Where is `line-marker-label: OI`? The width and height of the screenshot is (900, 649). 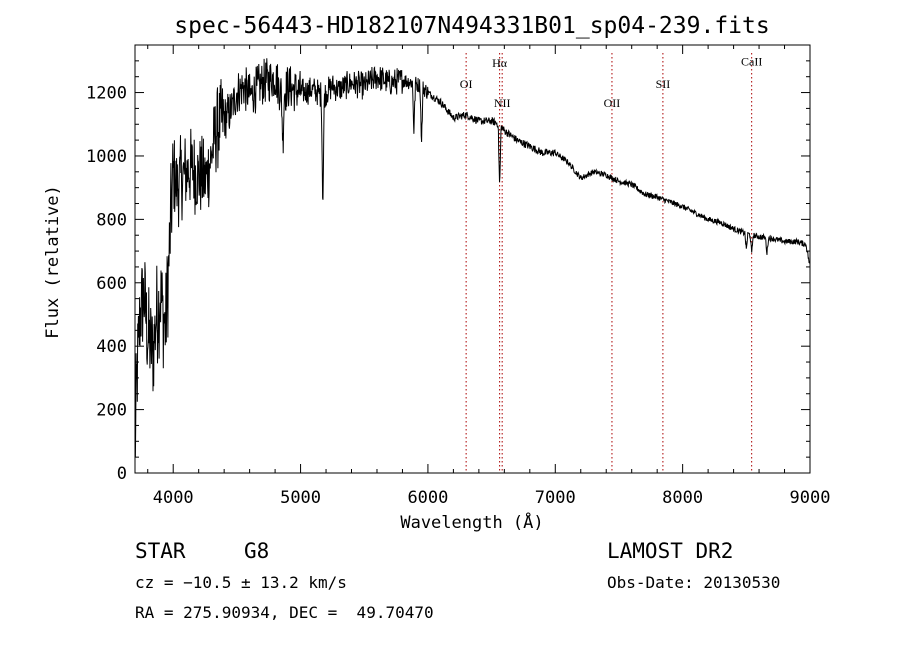
line-marker-label: OI is located at coordinates (466, 84).